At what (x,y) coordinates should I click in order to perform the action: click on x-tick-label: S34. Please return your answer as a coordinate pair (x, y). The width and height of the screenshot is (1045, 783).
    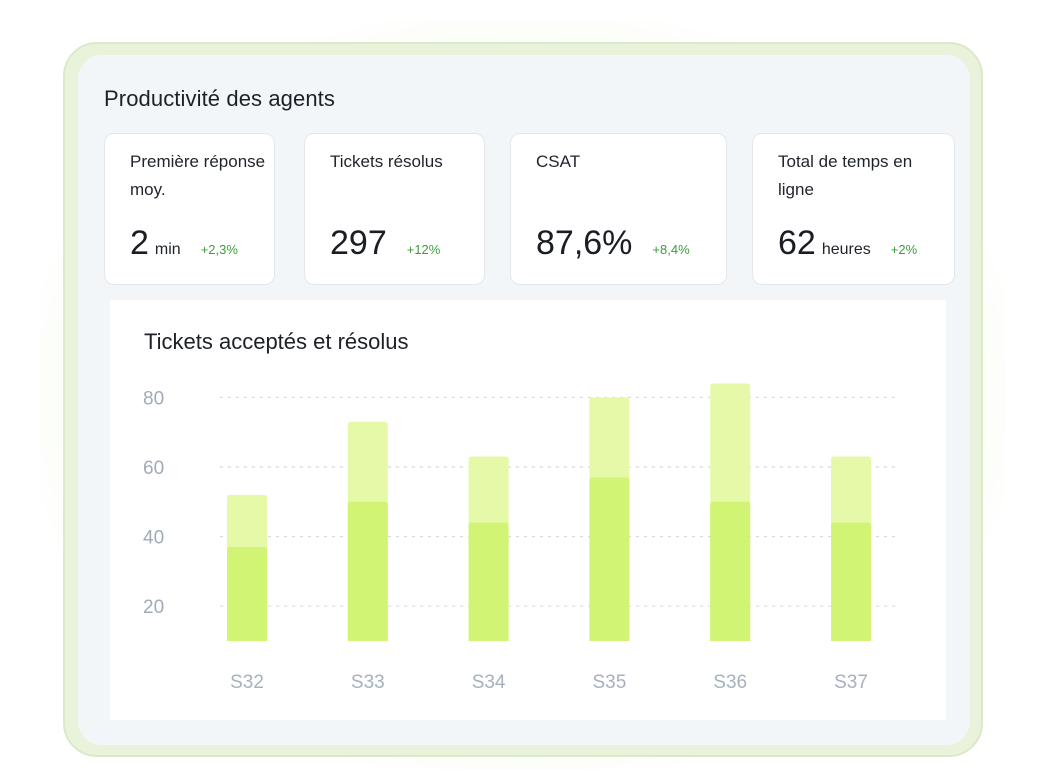
    Looking at the image, I should click on (489, 682).